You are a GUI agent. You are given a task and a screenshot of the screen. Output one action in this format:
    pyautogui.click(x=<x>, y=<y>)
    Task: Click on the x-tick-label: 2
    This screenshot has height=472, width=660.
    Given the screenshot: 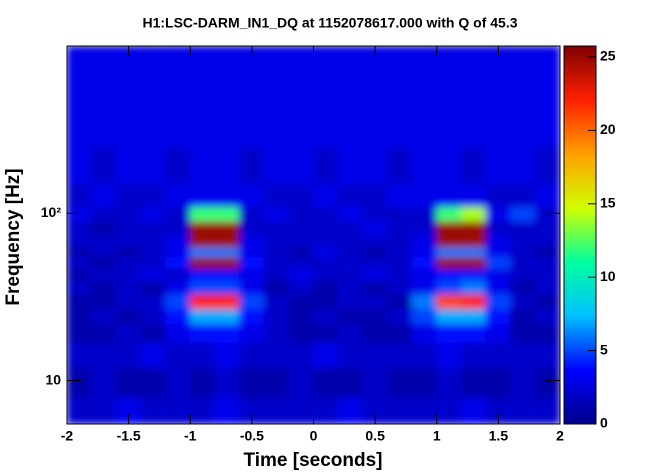 What is the action you would take?
    pyautogui.click(x=560, y=436)
    